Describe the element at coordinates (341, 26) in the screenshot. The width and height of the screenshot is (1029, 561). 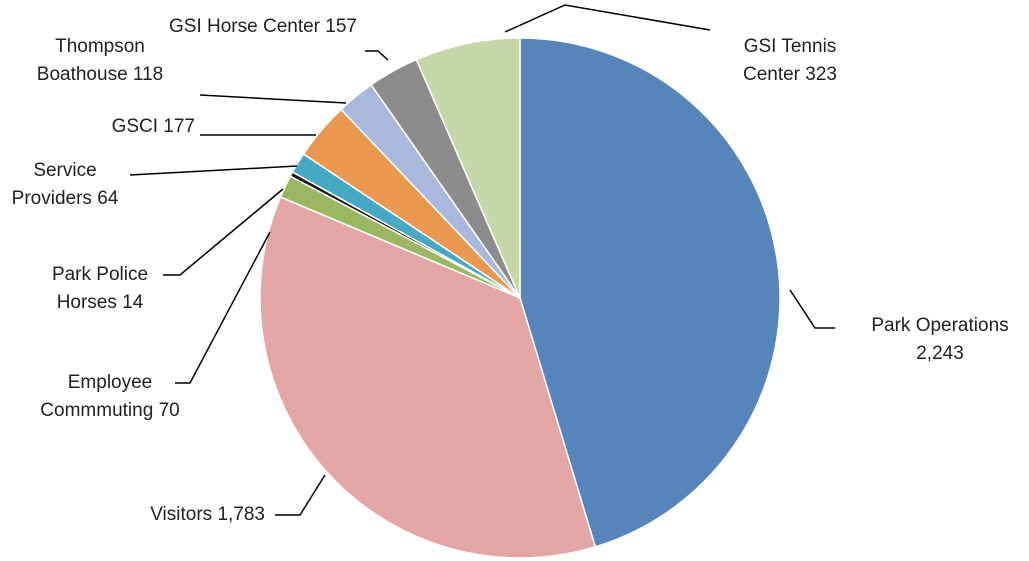
I see `value-label: 157` at that location.